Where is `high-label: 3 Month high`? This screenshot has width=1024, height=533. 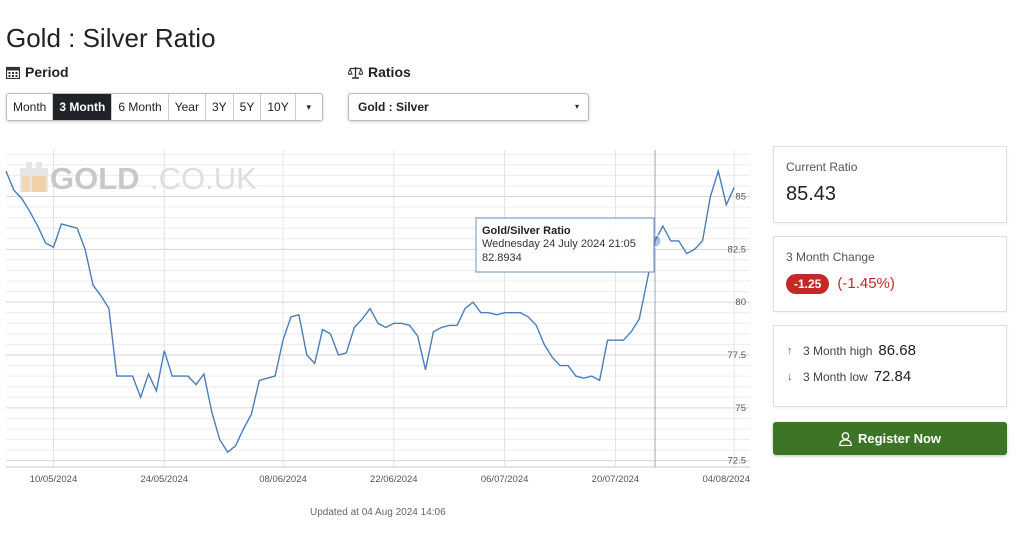
high-label: 3 Month high is located at coordinates (838, 350).